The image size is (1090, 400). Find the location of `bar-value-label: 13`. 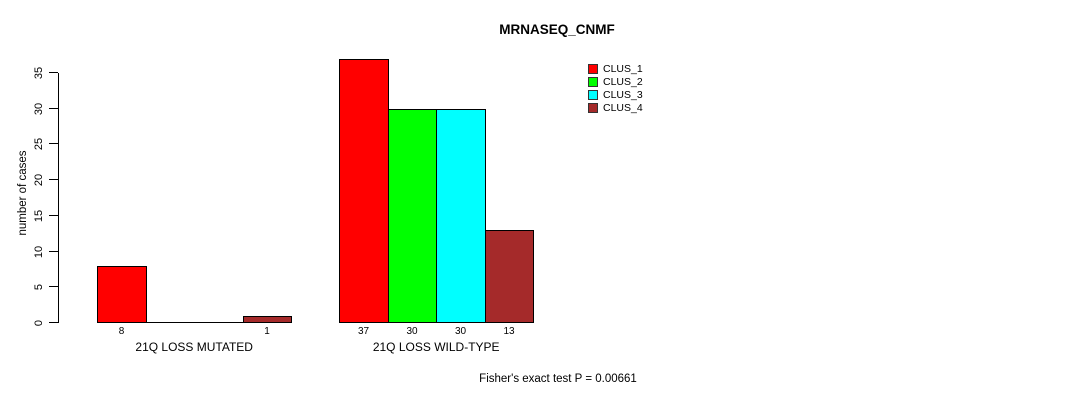

bar-value-label: 13 is located at coordinates (509, 331).